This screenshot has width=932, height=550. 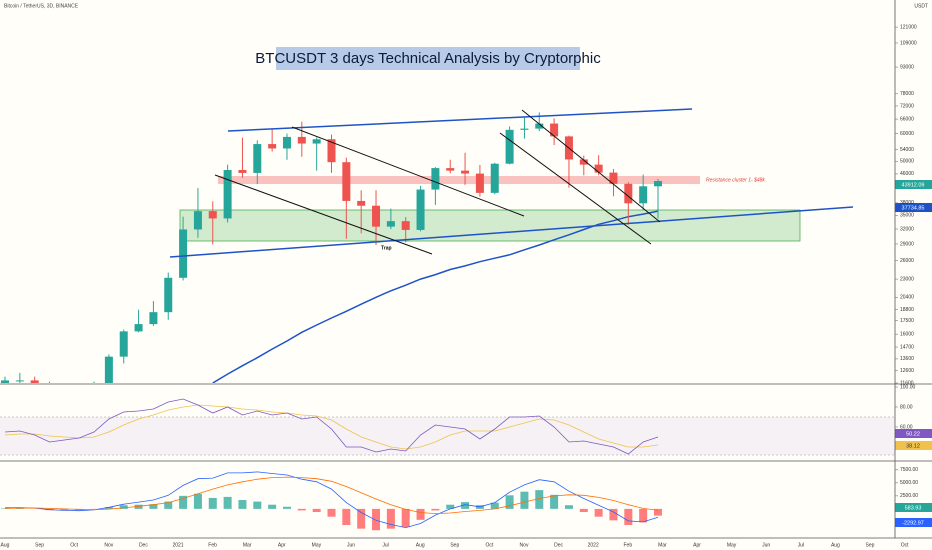 What do you see at coordinates (41, 6) in the screenshot?
I see `symbol: Bitcoin / TetherUS, 3D, BINANCE` at bounding box center [41, 6].